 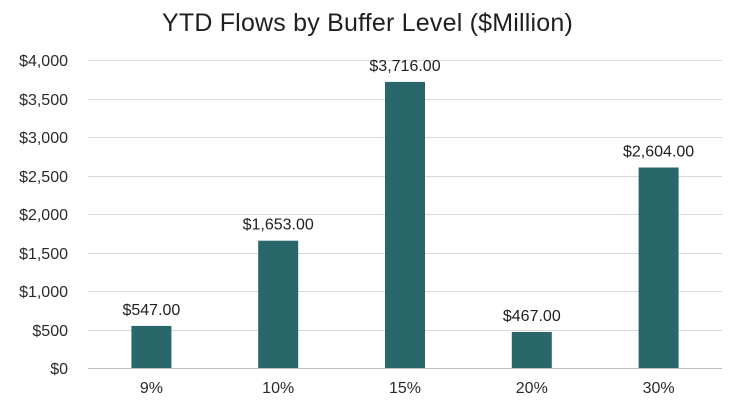 What do you see at coordinates (43, 177) in the screenshot?
I see `y-tick-label: $2,500` at bounding box center [43, 177].